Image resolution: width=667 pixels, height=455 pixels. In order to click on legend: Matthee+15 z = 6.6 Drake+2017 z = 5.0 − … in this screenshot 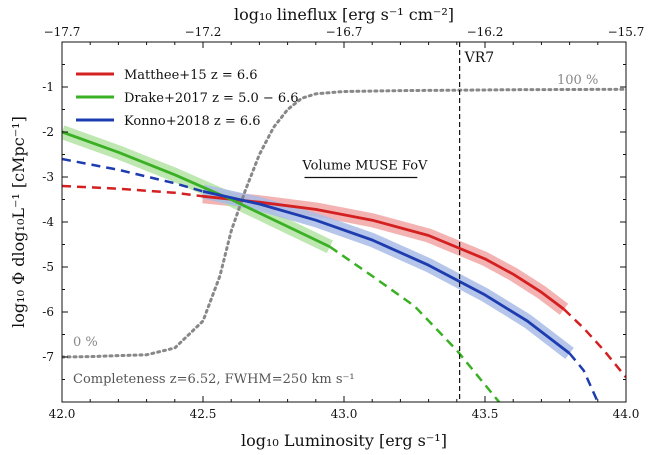, I will do `click(187, 98)`.